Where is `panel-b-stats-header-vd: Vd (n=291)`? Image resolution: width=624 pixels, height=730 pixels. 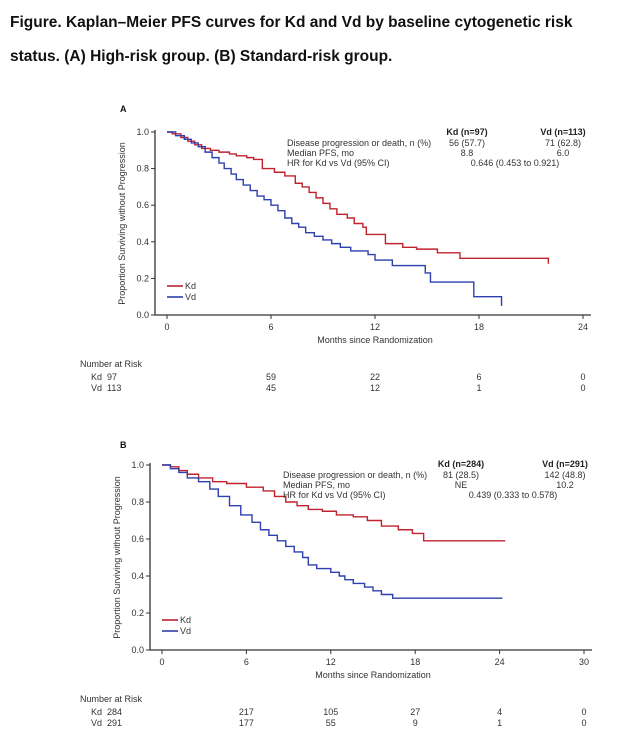 panel-b-stats-header-vd: Vd (n=291) is located at coordinates (565, 464).